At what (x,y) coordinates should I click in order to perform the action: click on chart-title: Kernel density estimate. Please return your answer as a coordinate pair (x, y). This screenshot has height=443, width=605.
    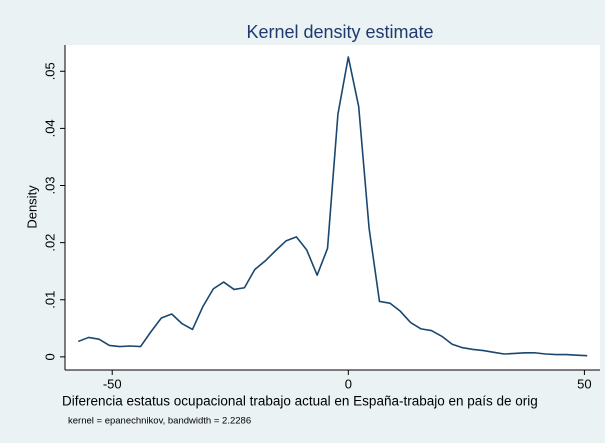
    Looking at the image, I should click on (339, 32).